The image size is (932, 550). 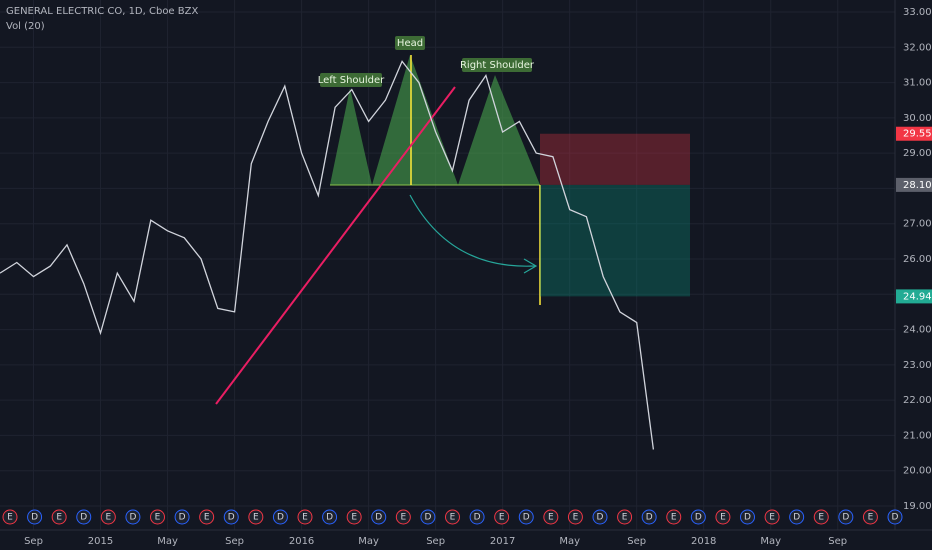 I want to click on trend-line, so click(x=335, y=245).